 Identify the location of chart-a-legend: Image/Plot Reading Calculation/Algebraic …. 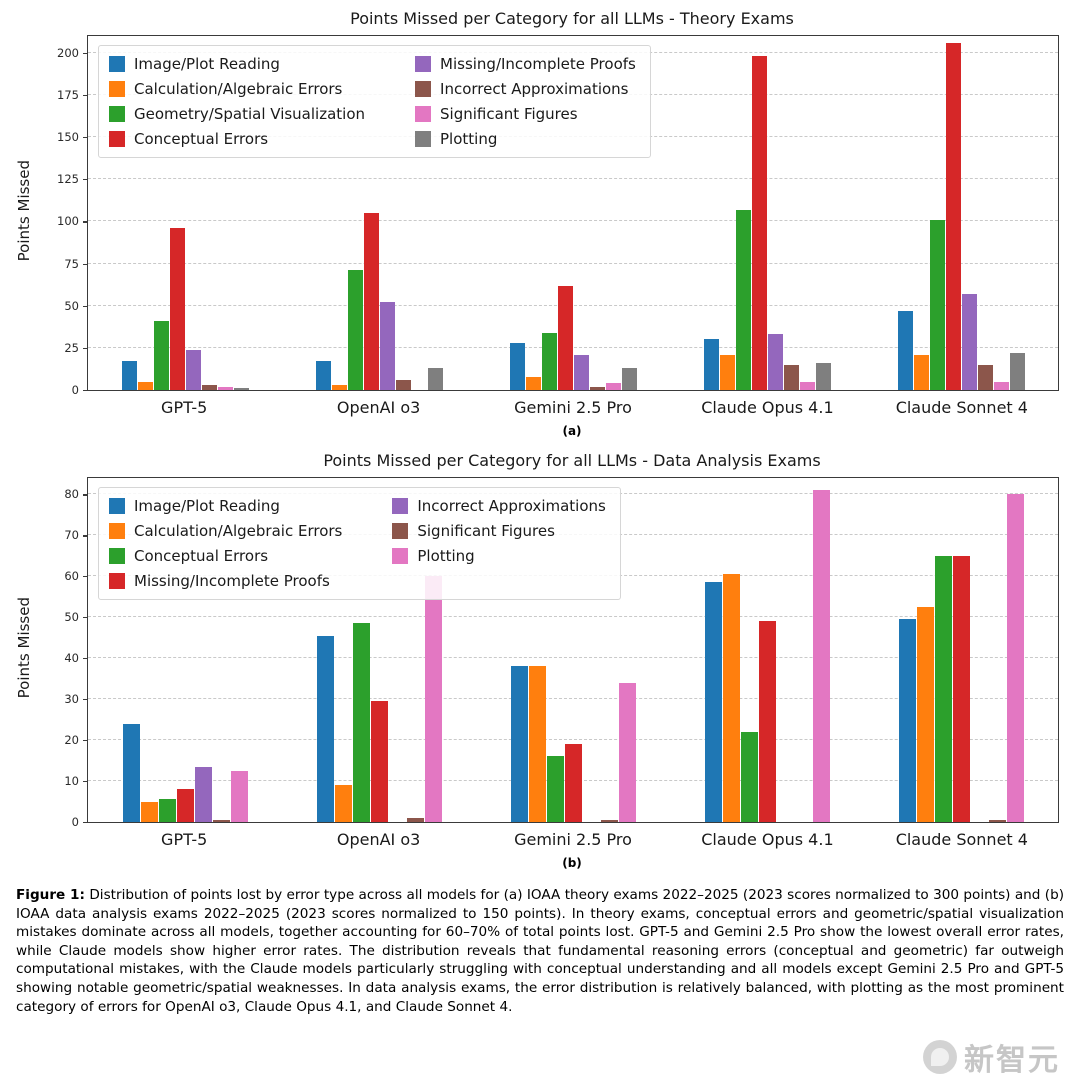
(374, 101).